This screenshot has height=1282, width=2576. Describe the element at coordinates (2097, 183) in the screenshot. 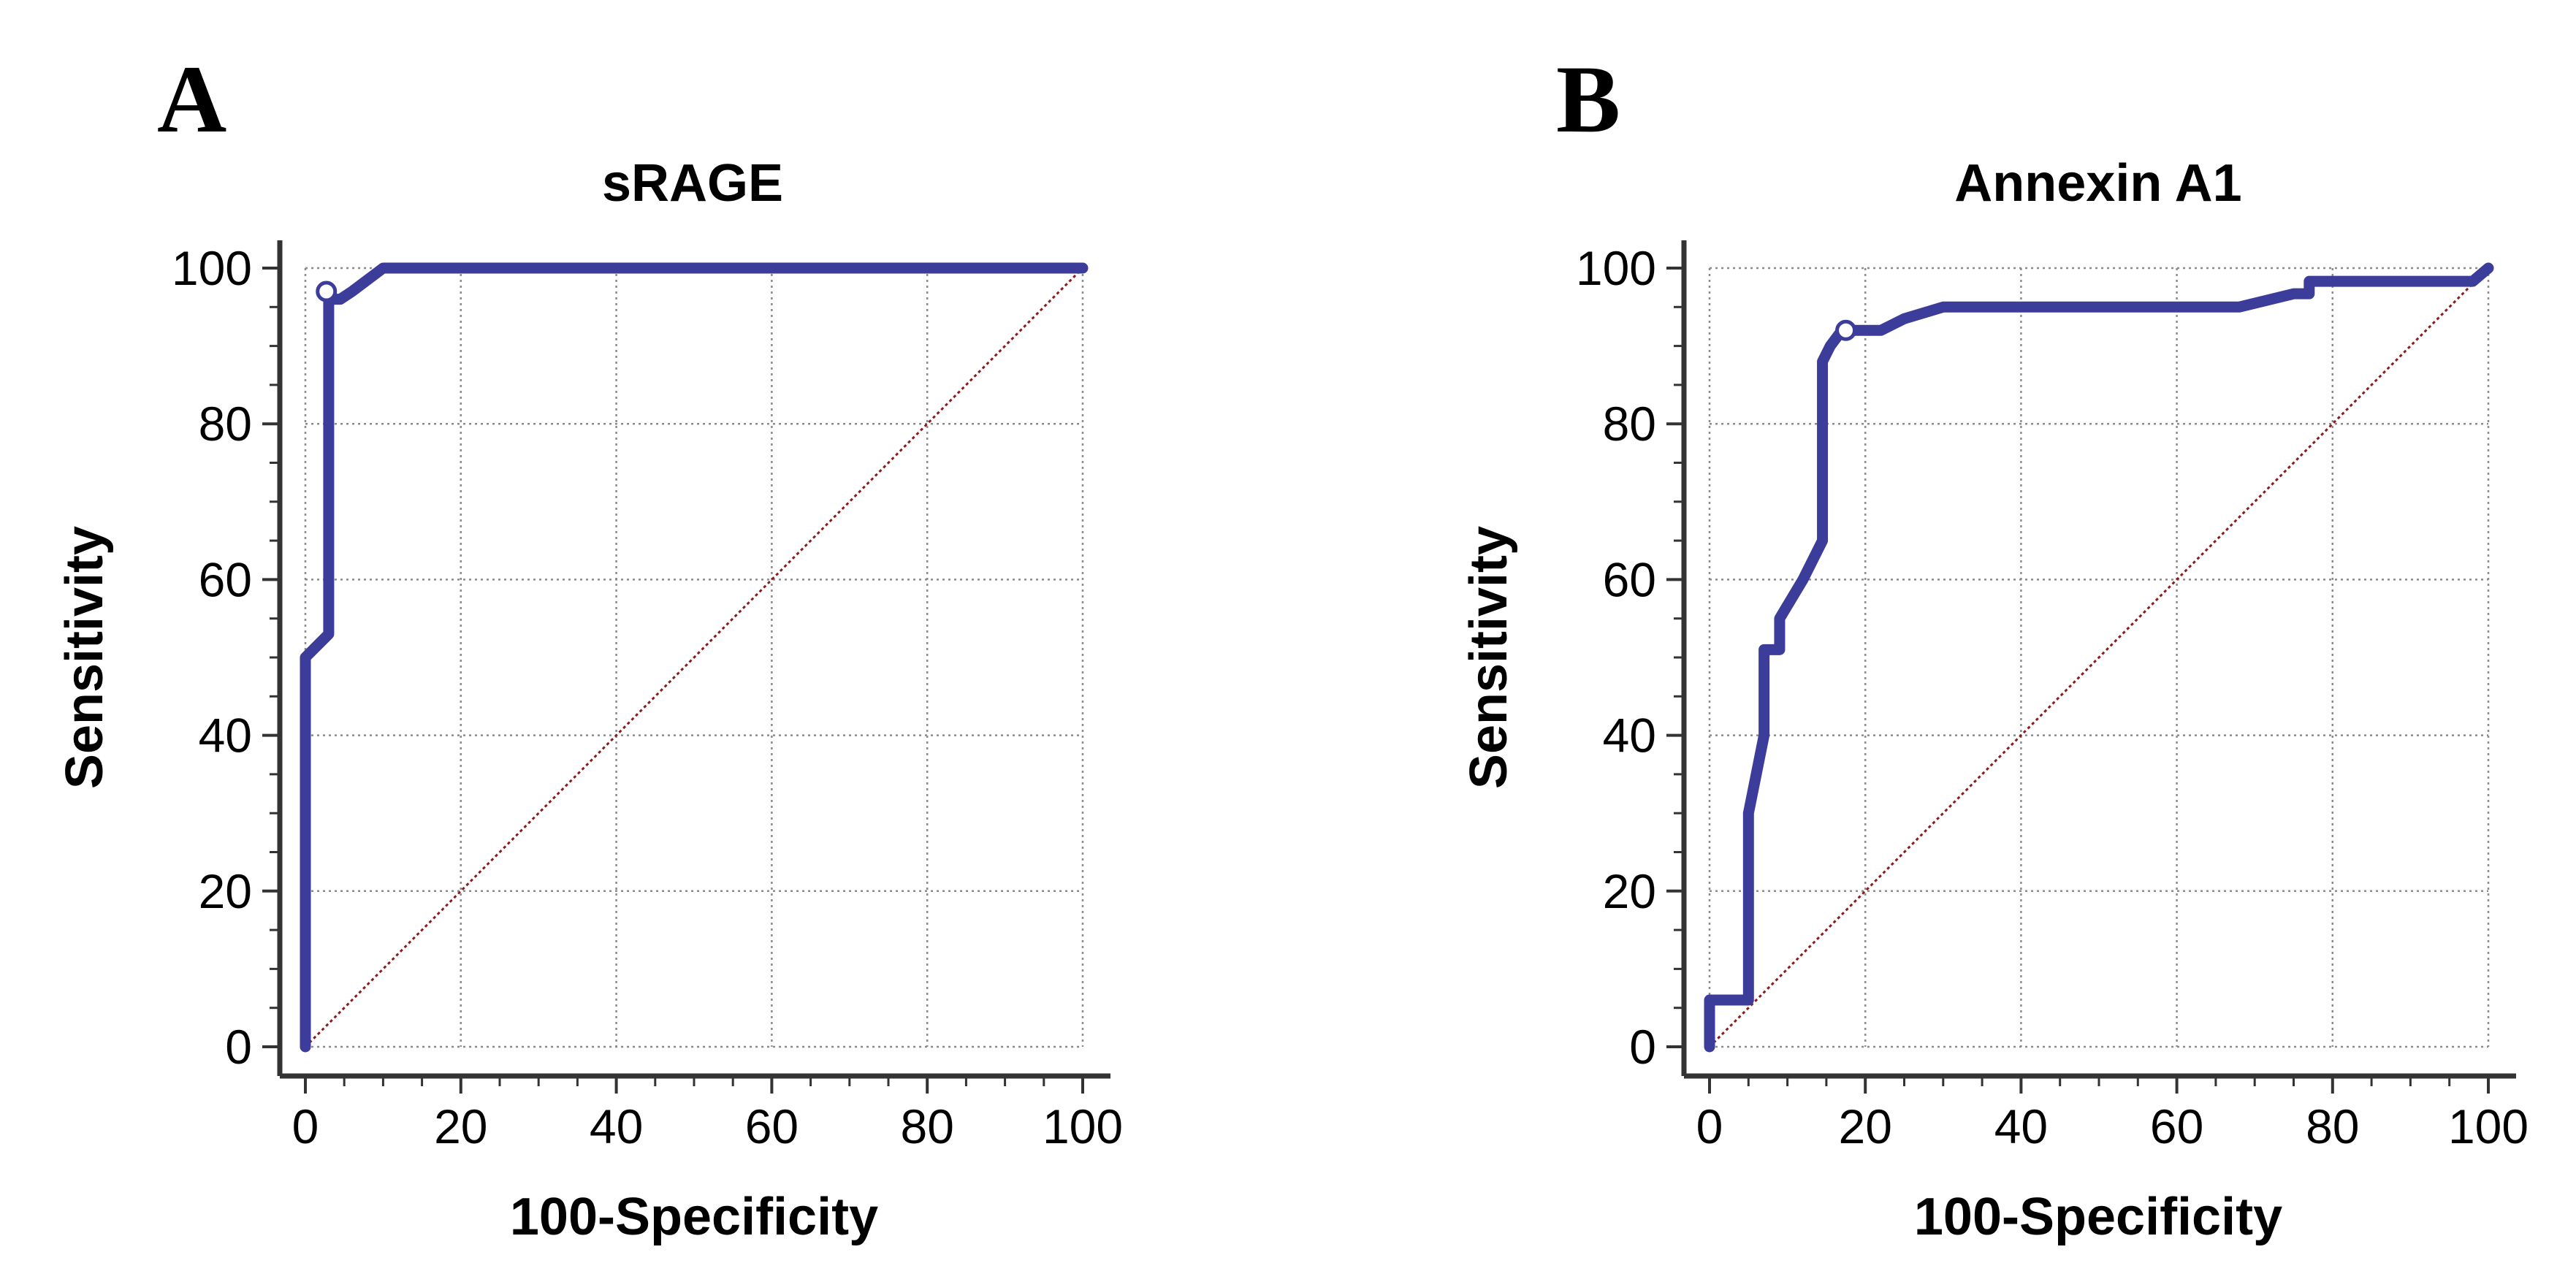

I see `chart-title: Annexin A1` at that location.